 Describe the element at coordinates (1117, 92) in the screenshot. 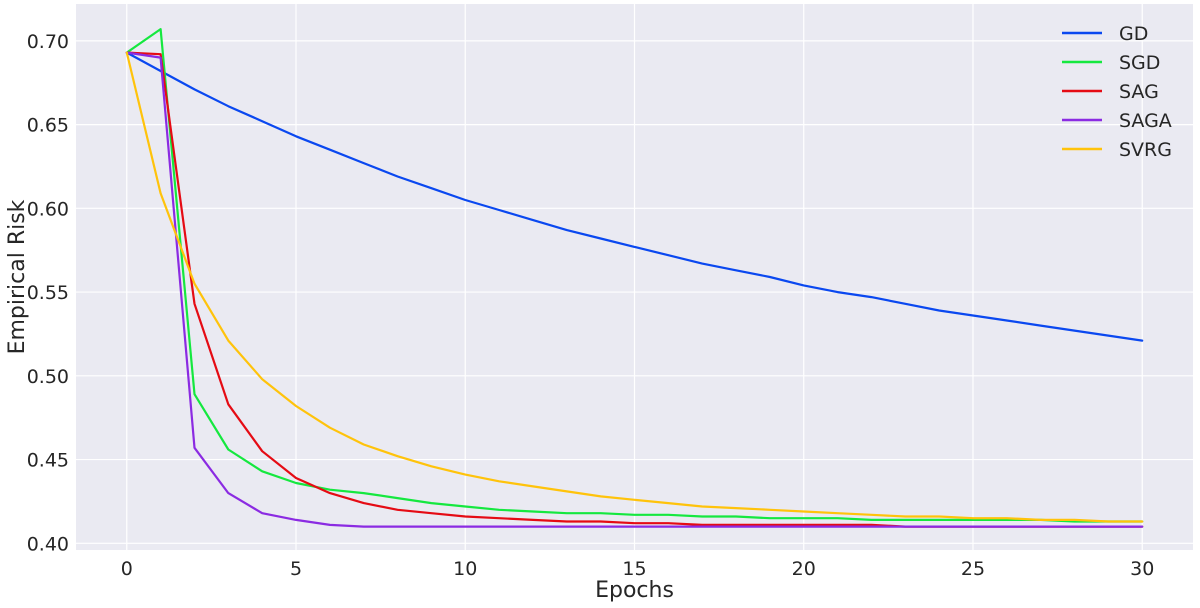

I see `legend: GD SGD SAG SAGA SVRG` at that location.